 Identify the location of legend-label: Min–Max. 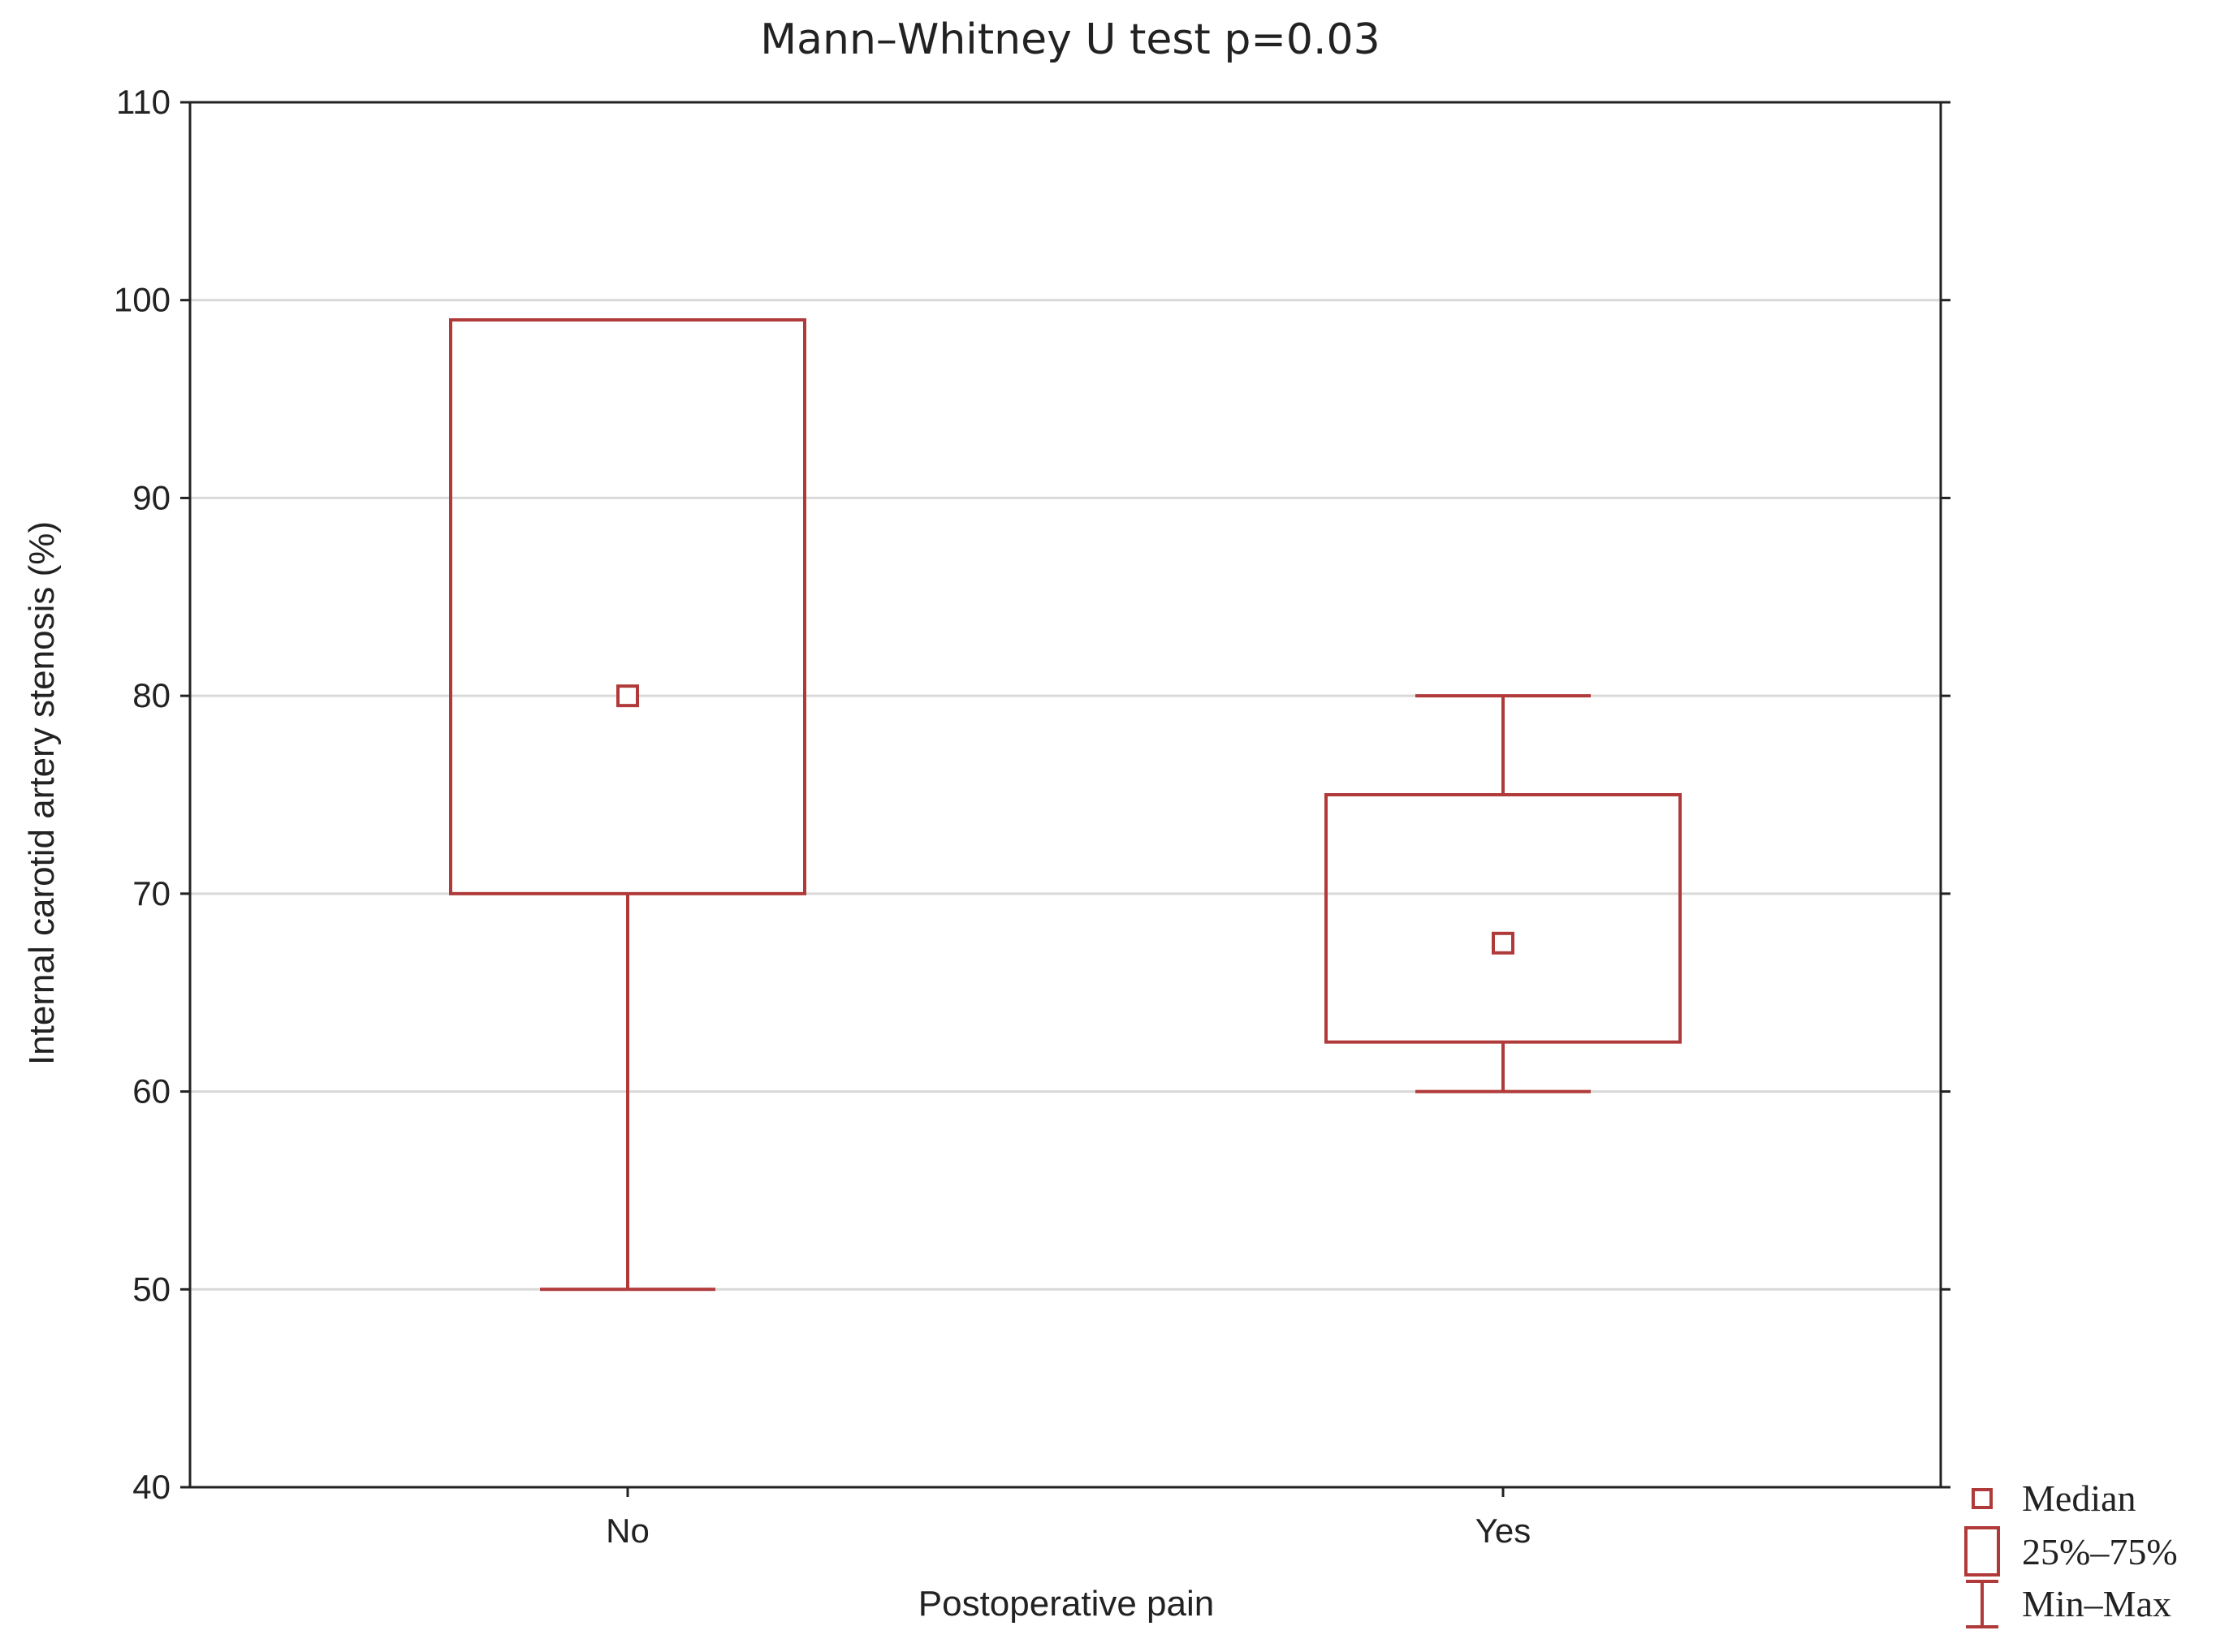
(2096, 1603).